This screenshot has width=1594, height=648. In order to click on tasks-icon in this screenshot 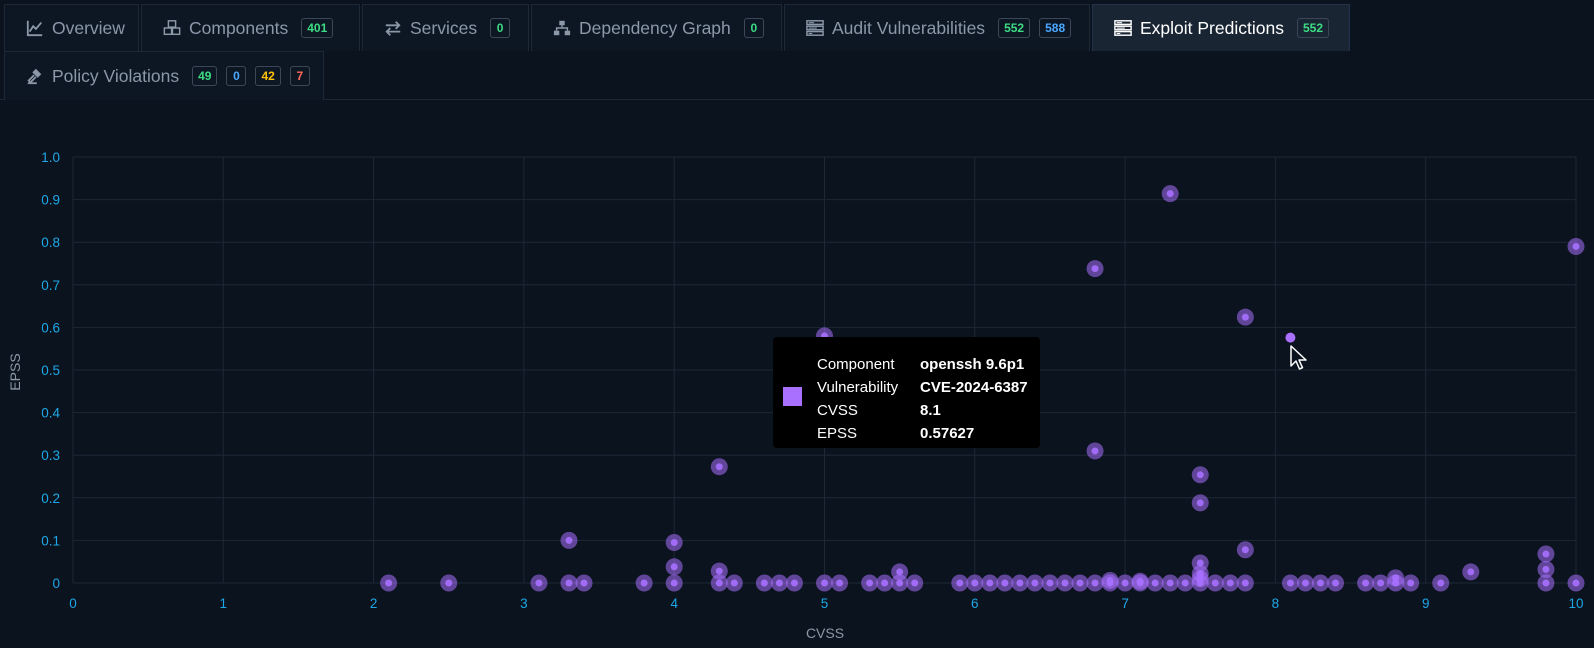, I will do `click(1123, 28)`.